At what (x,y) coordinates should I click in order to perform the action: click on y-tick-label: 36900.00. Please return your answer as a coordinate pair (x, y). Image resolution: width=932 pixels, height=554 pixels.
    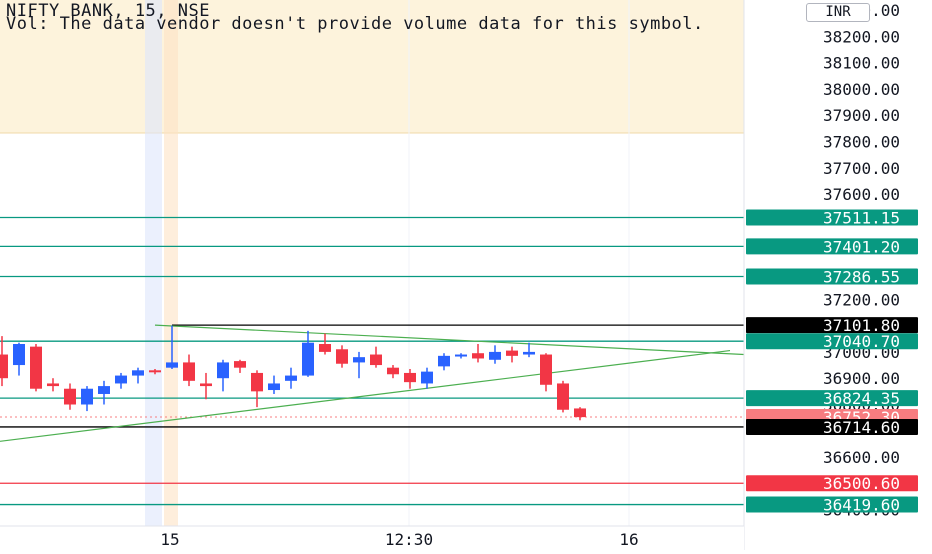
    Looking at the image, I should click on (861, 378).